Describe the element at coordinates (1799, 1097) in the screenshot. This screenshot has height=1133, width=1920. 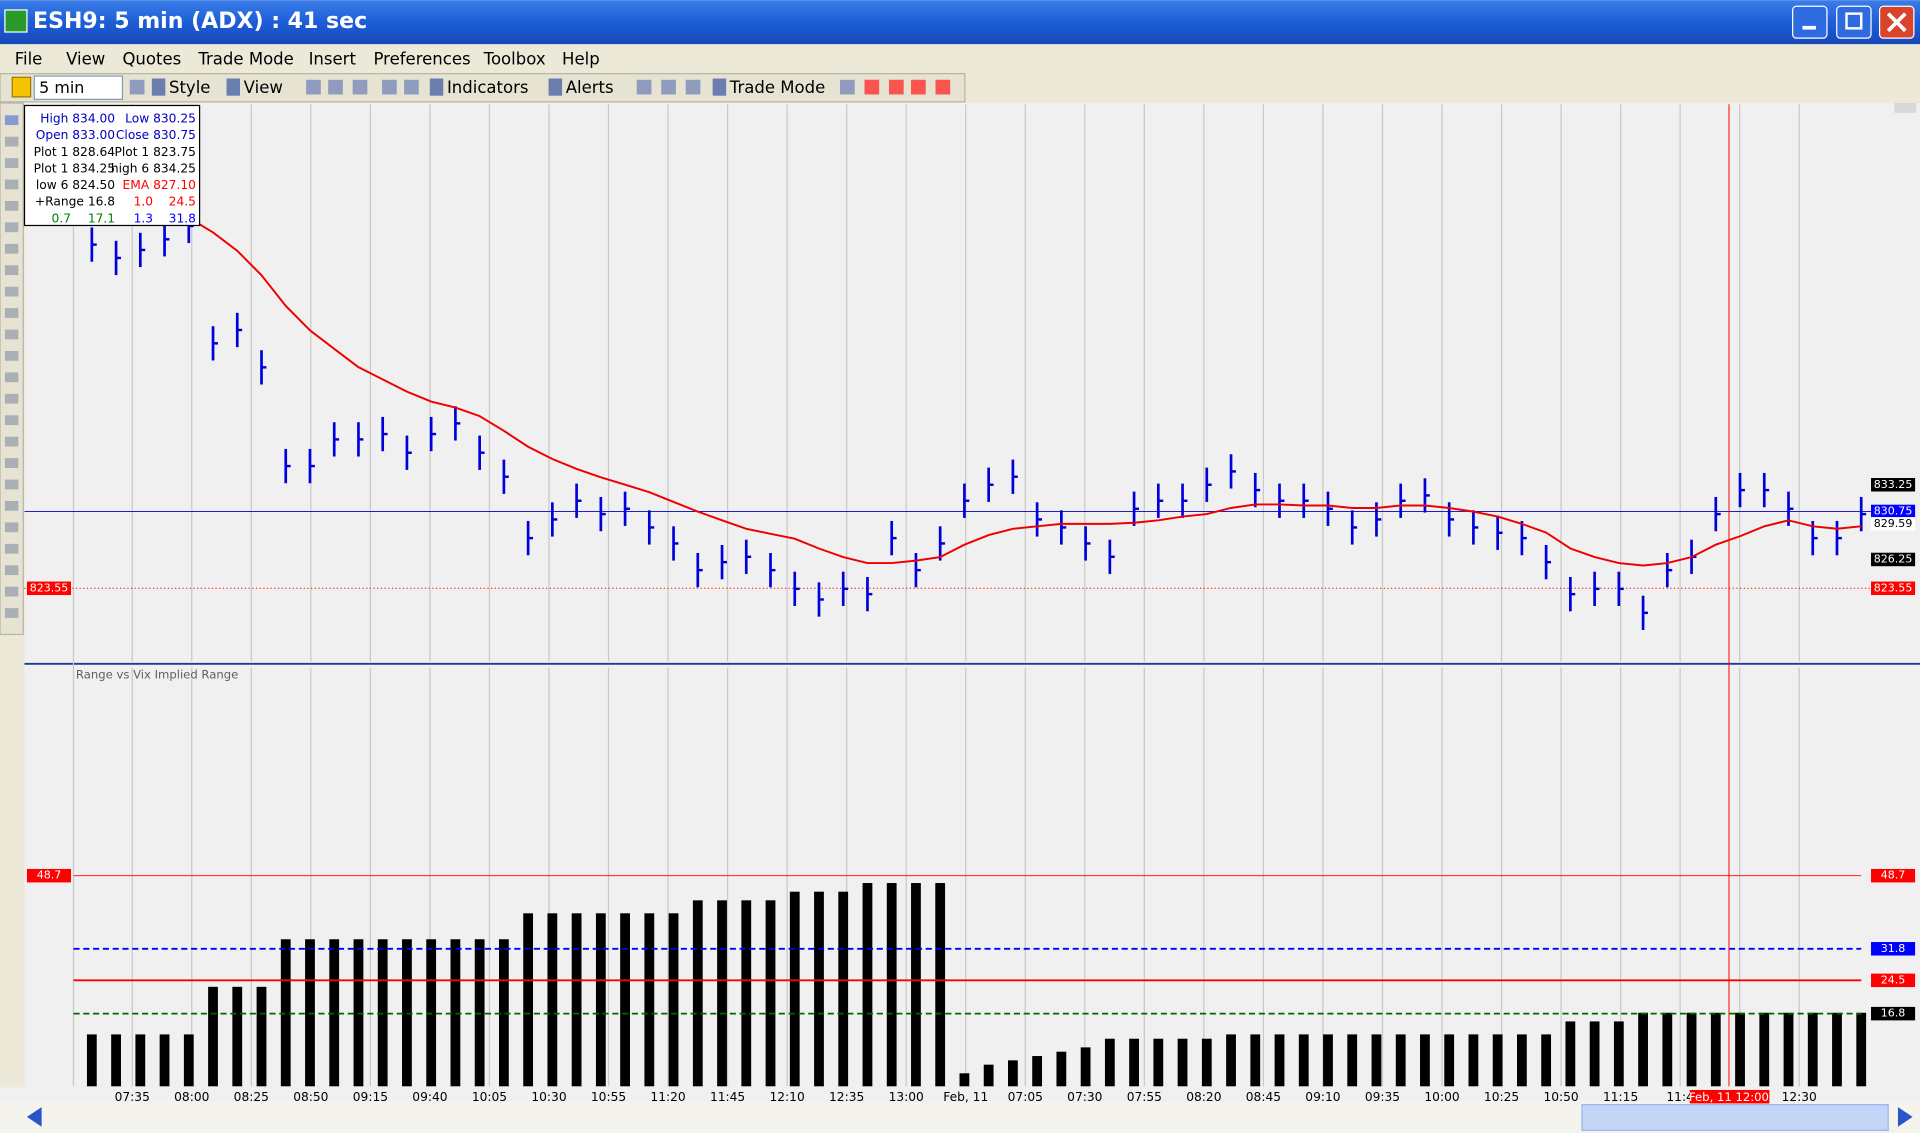
I see `x-tick-label: 12:30` at that location.